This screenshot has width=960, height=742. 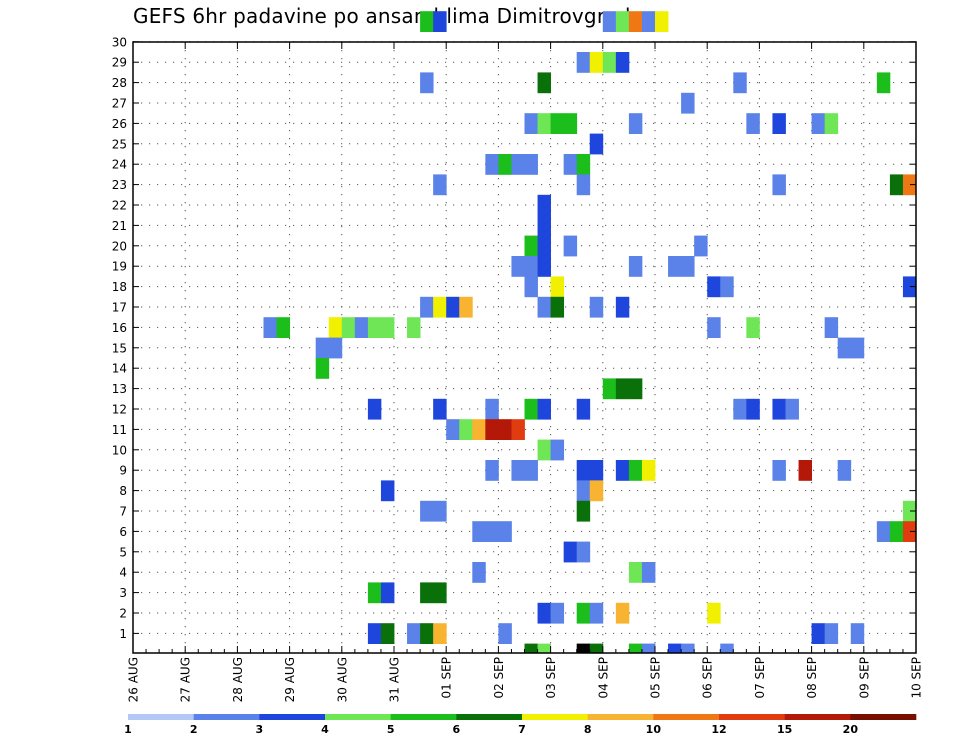 I want to click on x-tick-label: 03 SEP, so click(x=551, y=678).